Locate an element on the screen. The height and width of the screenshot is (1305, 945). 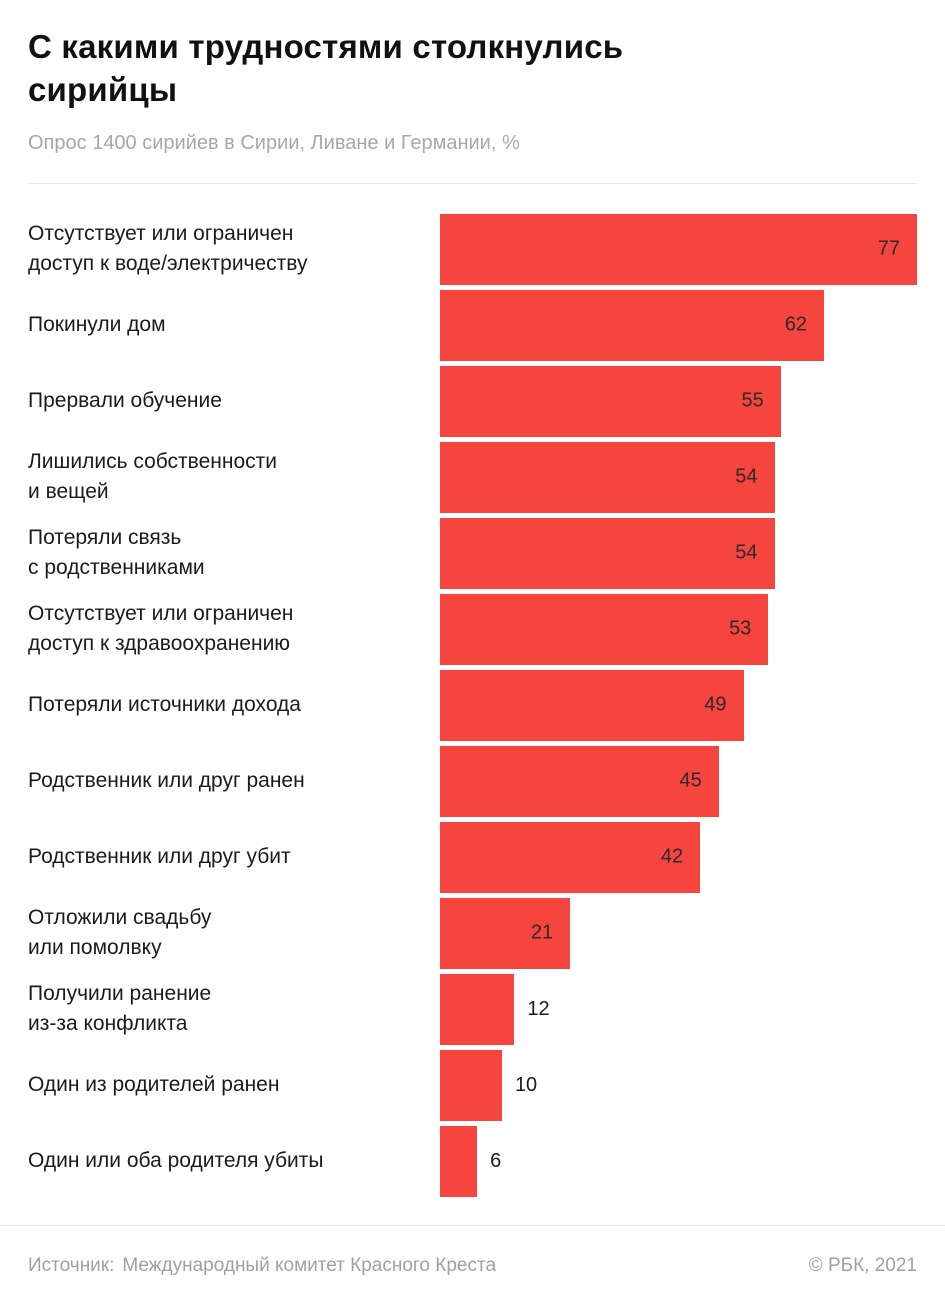
bar-value: 53 is located at coordinates (740, 628).